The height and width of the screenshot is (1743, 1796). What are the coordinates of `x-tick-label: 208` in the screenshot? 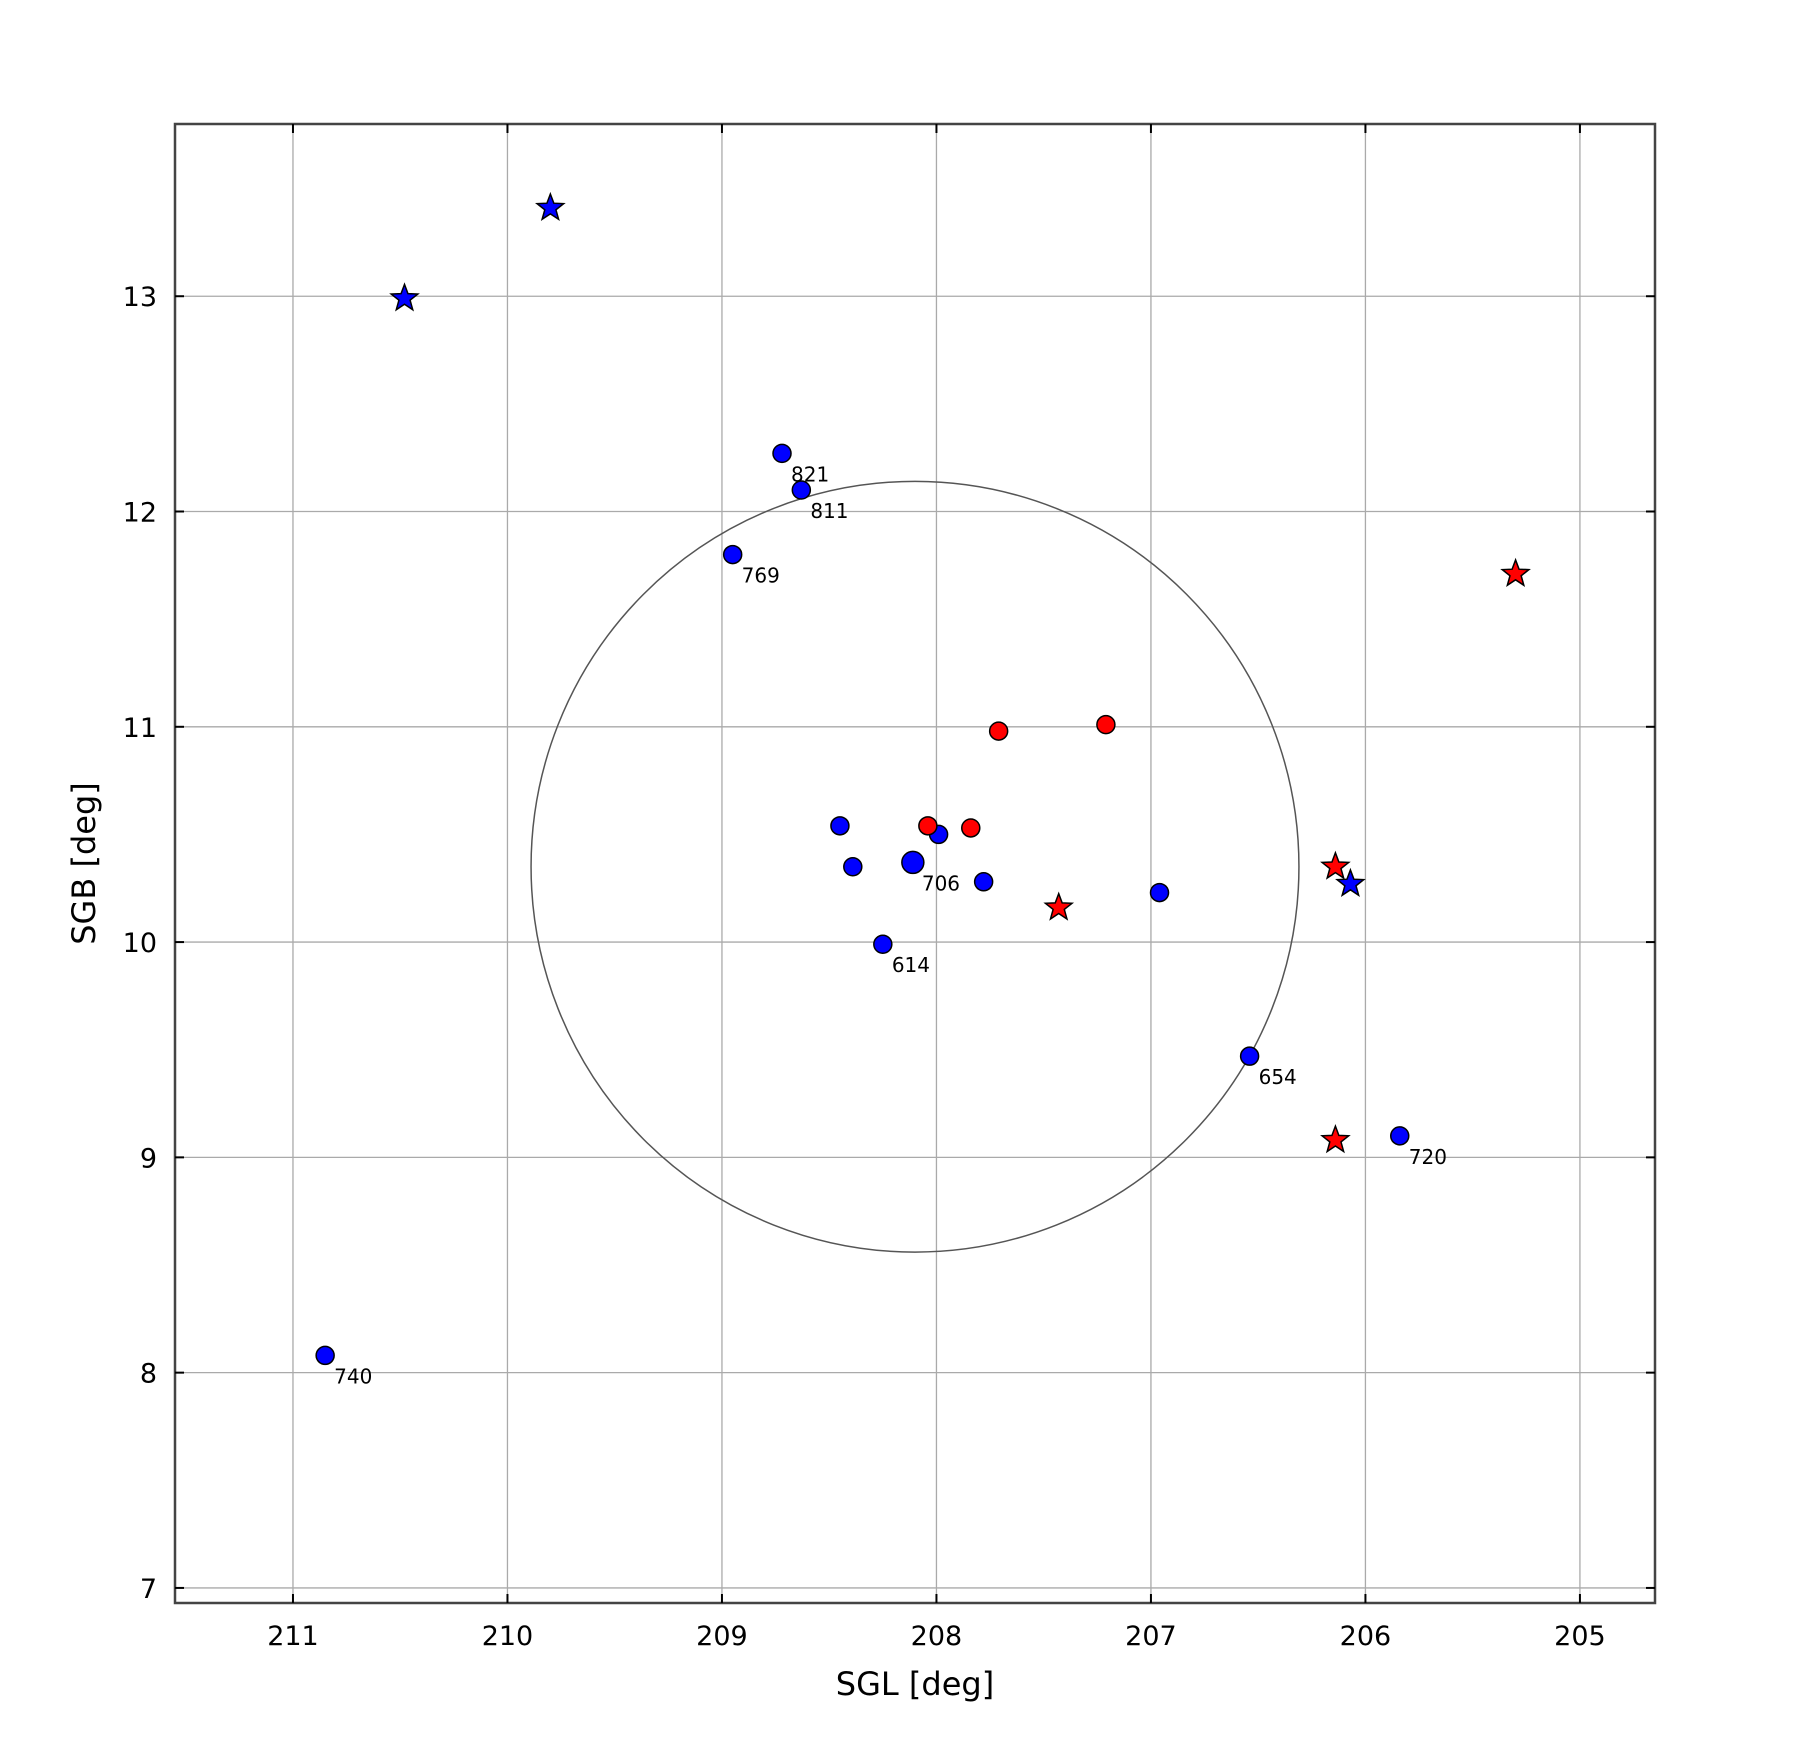 It's located at (937, 1636).